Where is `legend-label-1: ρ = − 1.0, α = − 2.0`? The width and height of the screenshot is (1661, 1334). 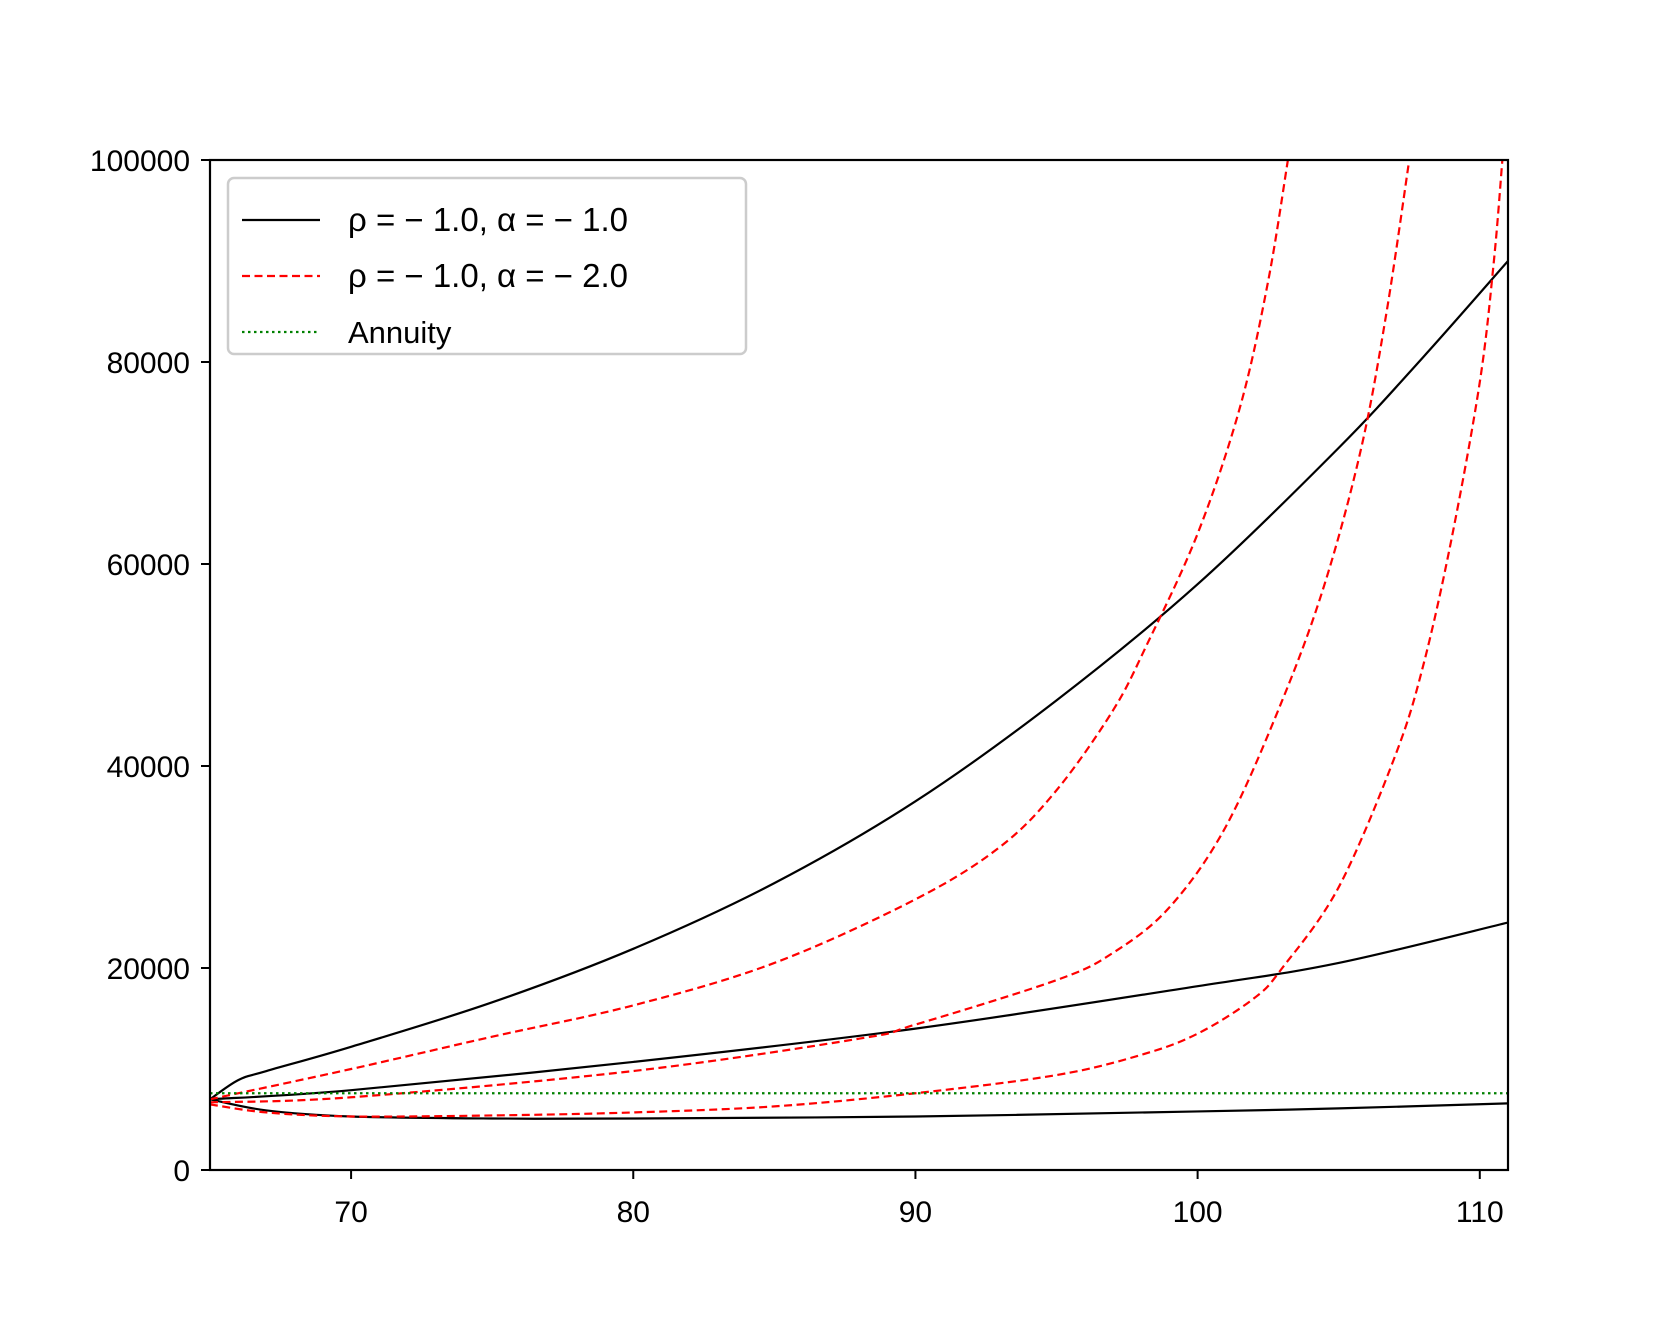
legend-label-1: ρ = − 1.0, α = − 2.0 is located at coordinates (488, 275).